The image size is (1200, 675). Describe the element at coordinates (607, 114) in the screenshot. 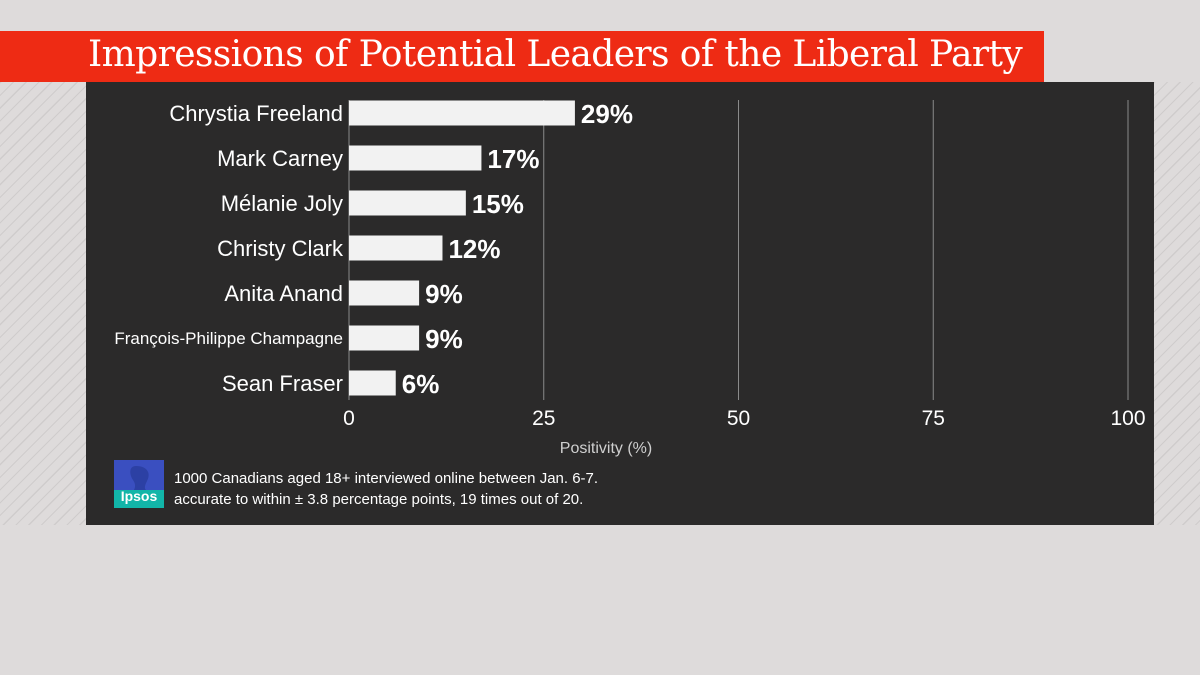

I see `value-label: 29%` at that location.